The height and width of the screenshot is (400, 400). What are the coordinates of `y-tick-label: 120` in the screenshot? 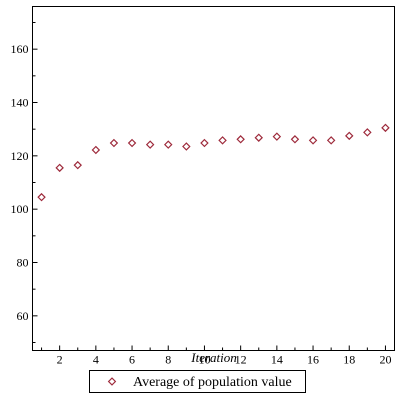 It's located at (20, 156).